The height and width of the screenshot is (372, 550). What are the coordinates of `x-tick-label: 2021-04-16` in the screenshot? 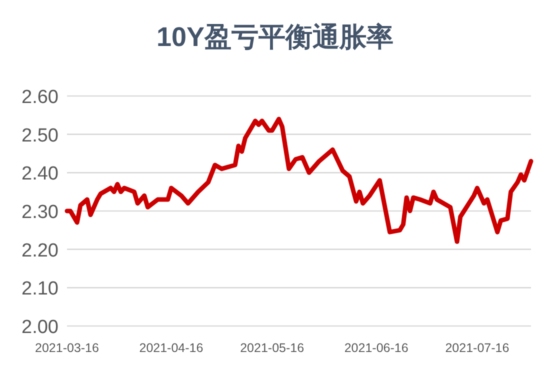 It's located at (171, 348).